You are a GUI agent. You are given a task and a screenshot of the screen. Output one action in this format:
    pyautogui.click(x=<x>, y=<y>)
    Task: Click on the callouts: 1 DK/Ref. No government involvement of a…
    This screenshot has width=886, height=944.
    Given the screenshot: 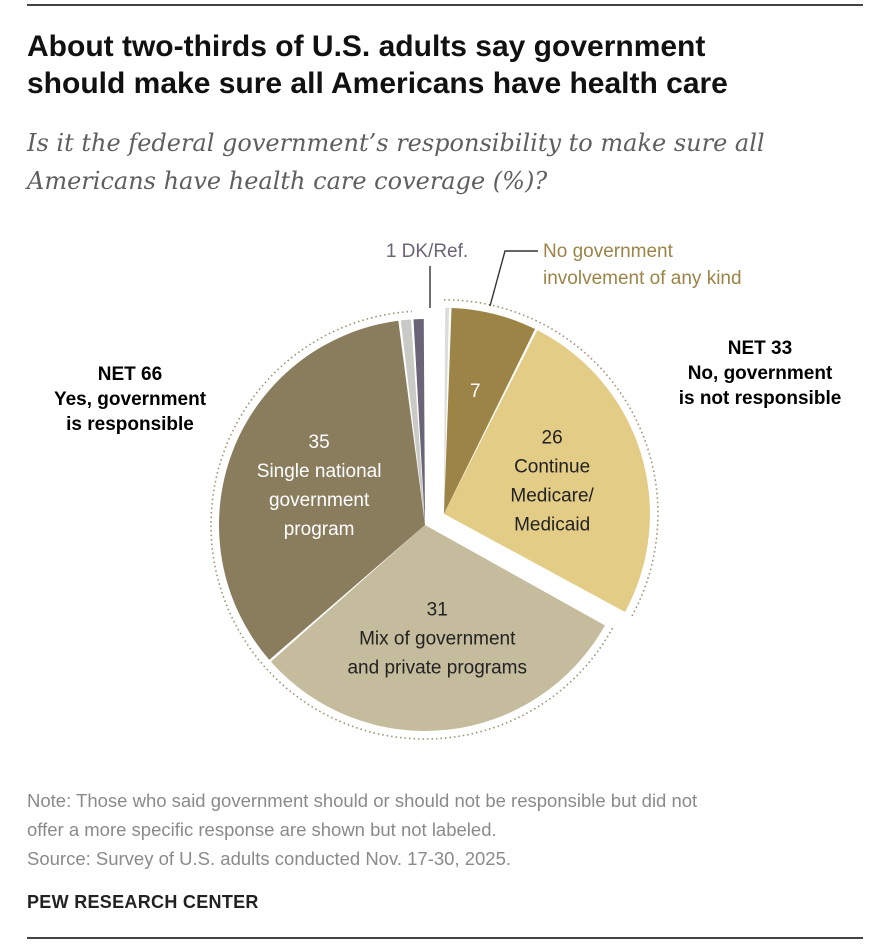 What is the action you would take?
    pyautogui.click(x=564, y=274)
    